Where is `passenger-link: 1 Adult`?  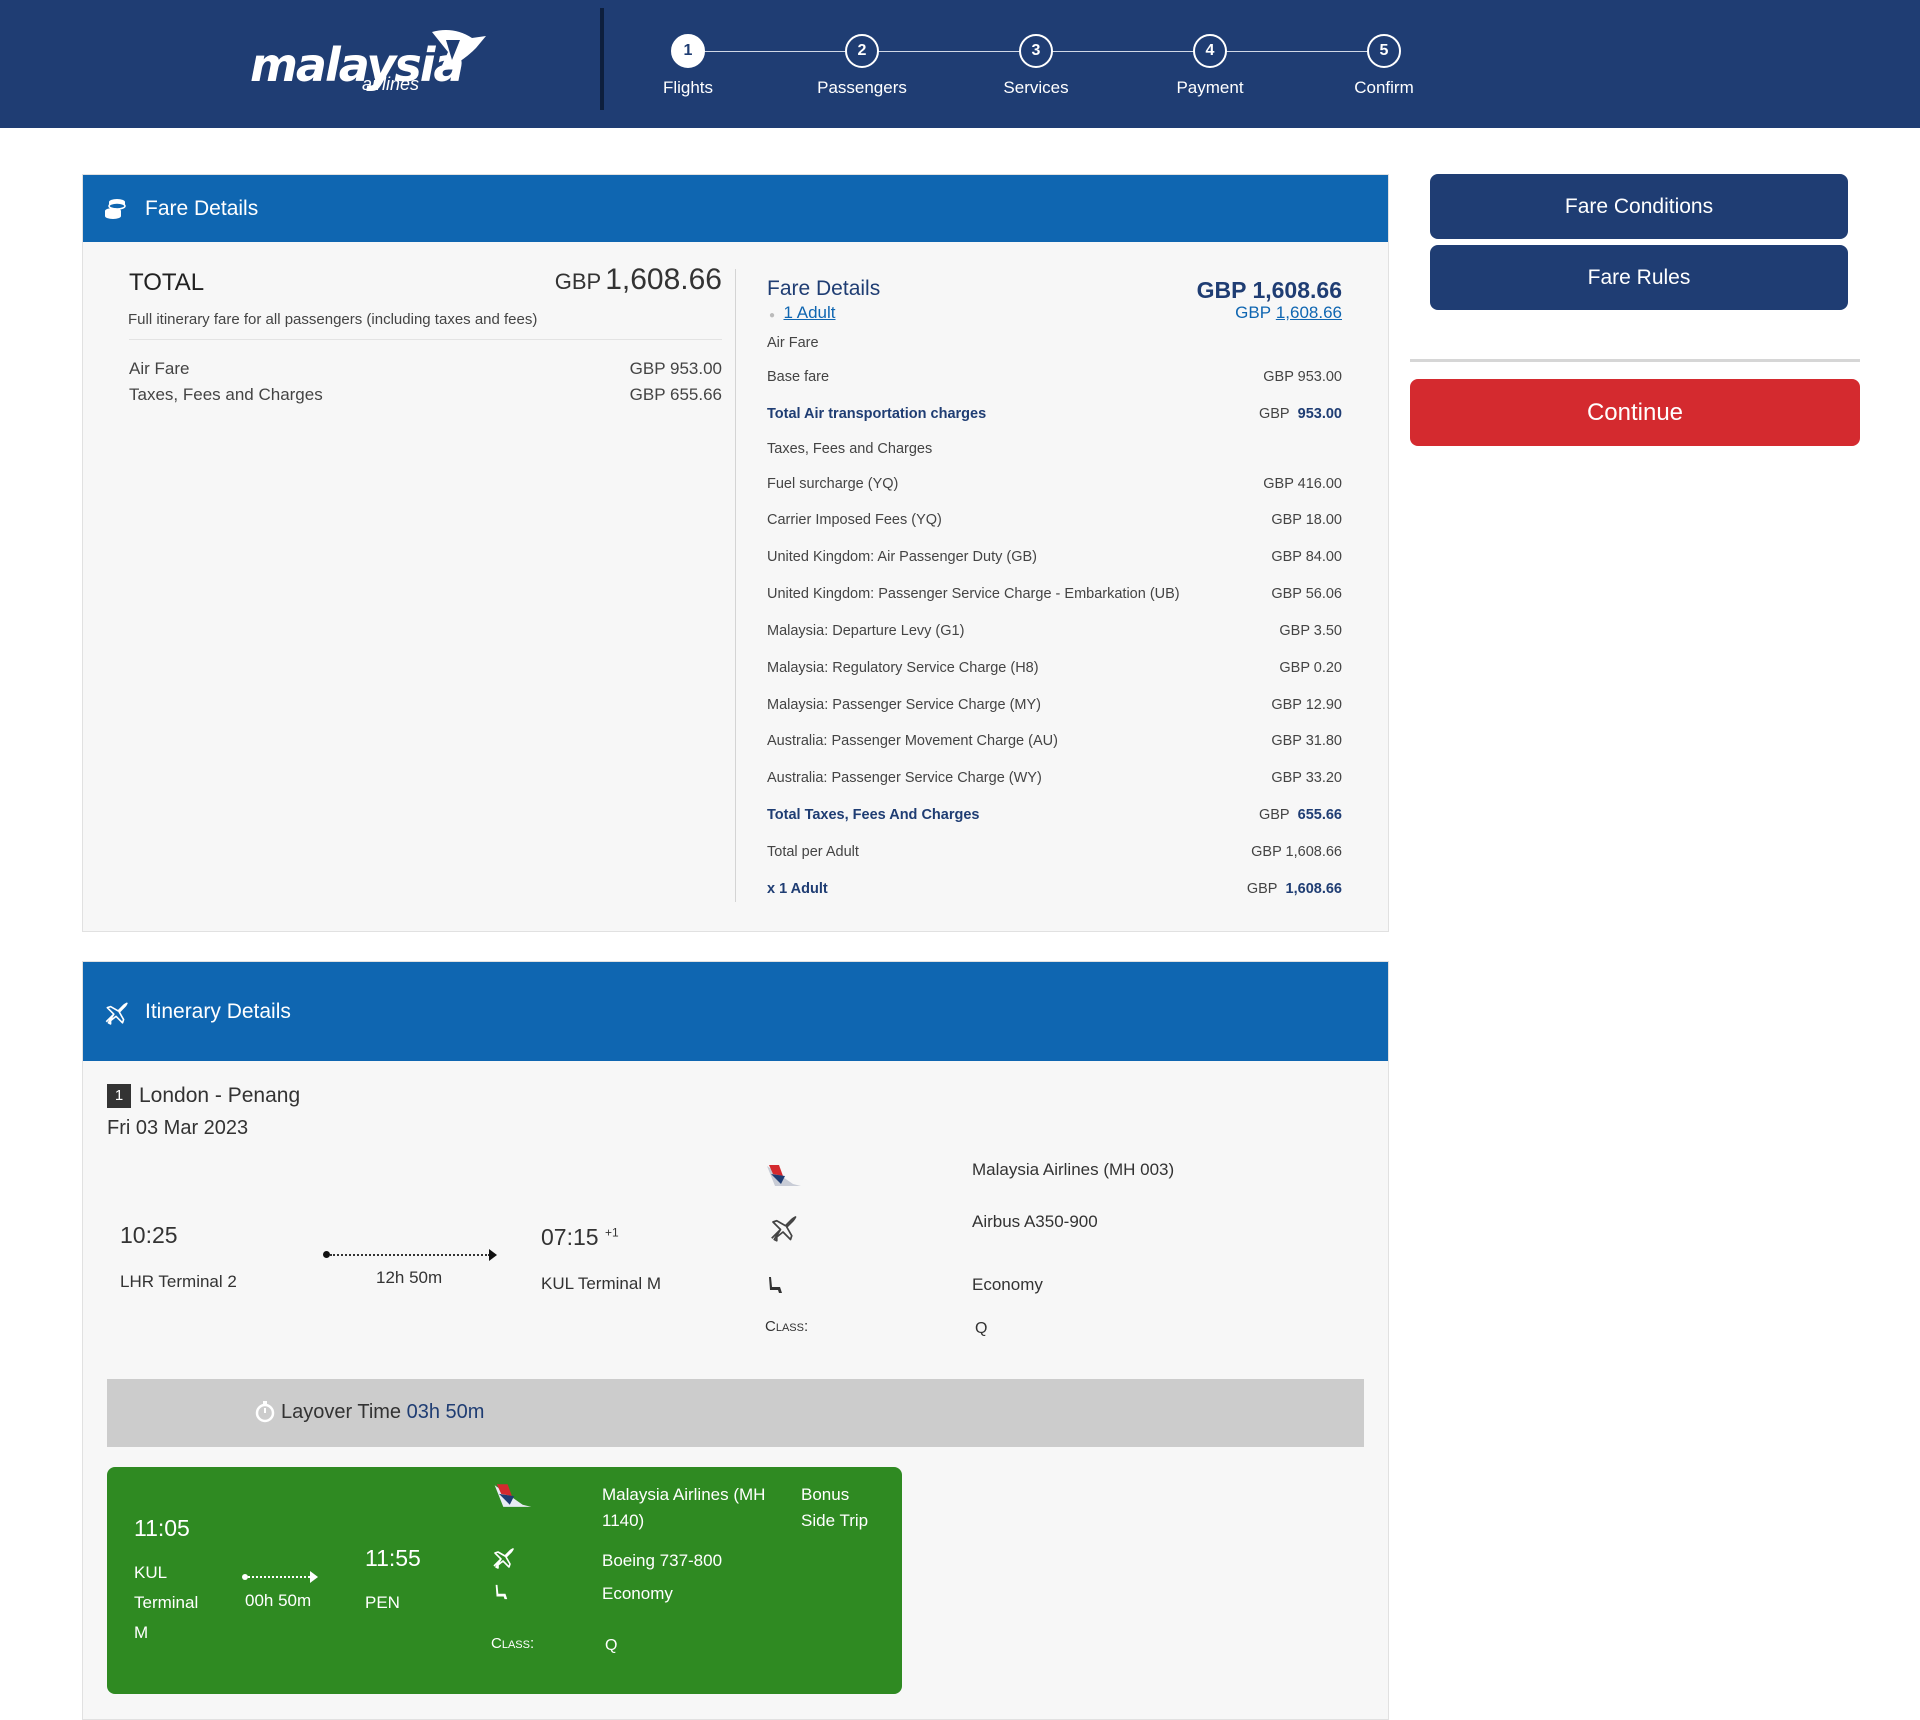
passenger-link: 1 Adult is located at coordinates (809, 312).